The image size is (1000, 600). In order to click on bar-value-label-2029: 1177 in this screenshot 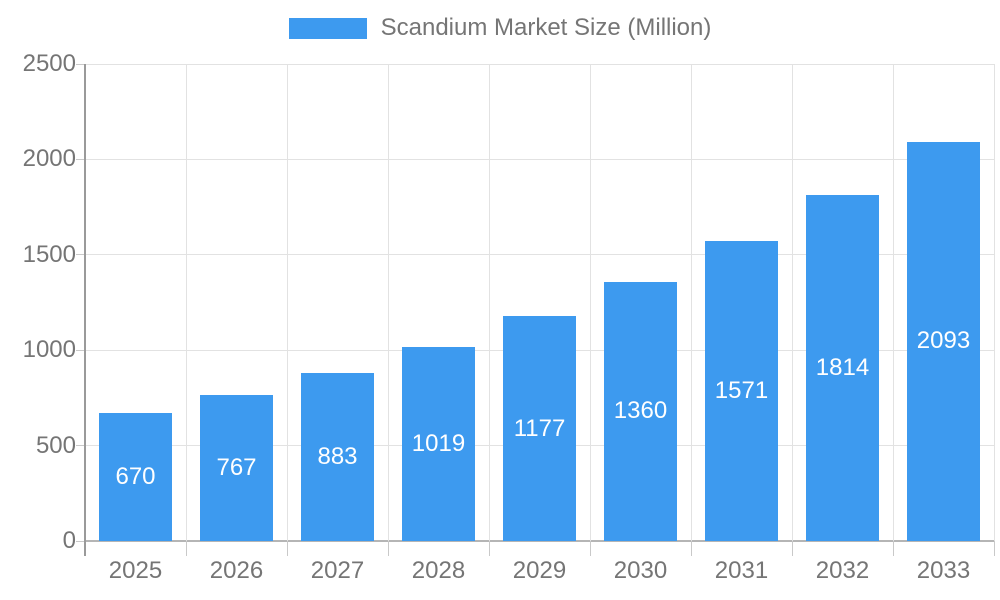, I will do `click(539, 428)`.